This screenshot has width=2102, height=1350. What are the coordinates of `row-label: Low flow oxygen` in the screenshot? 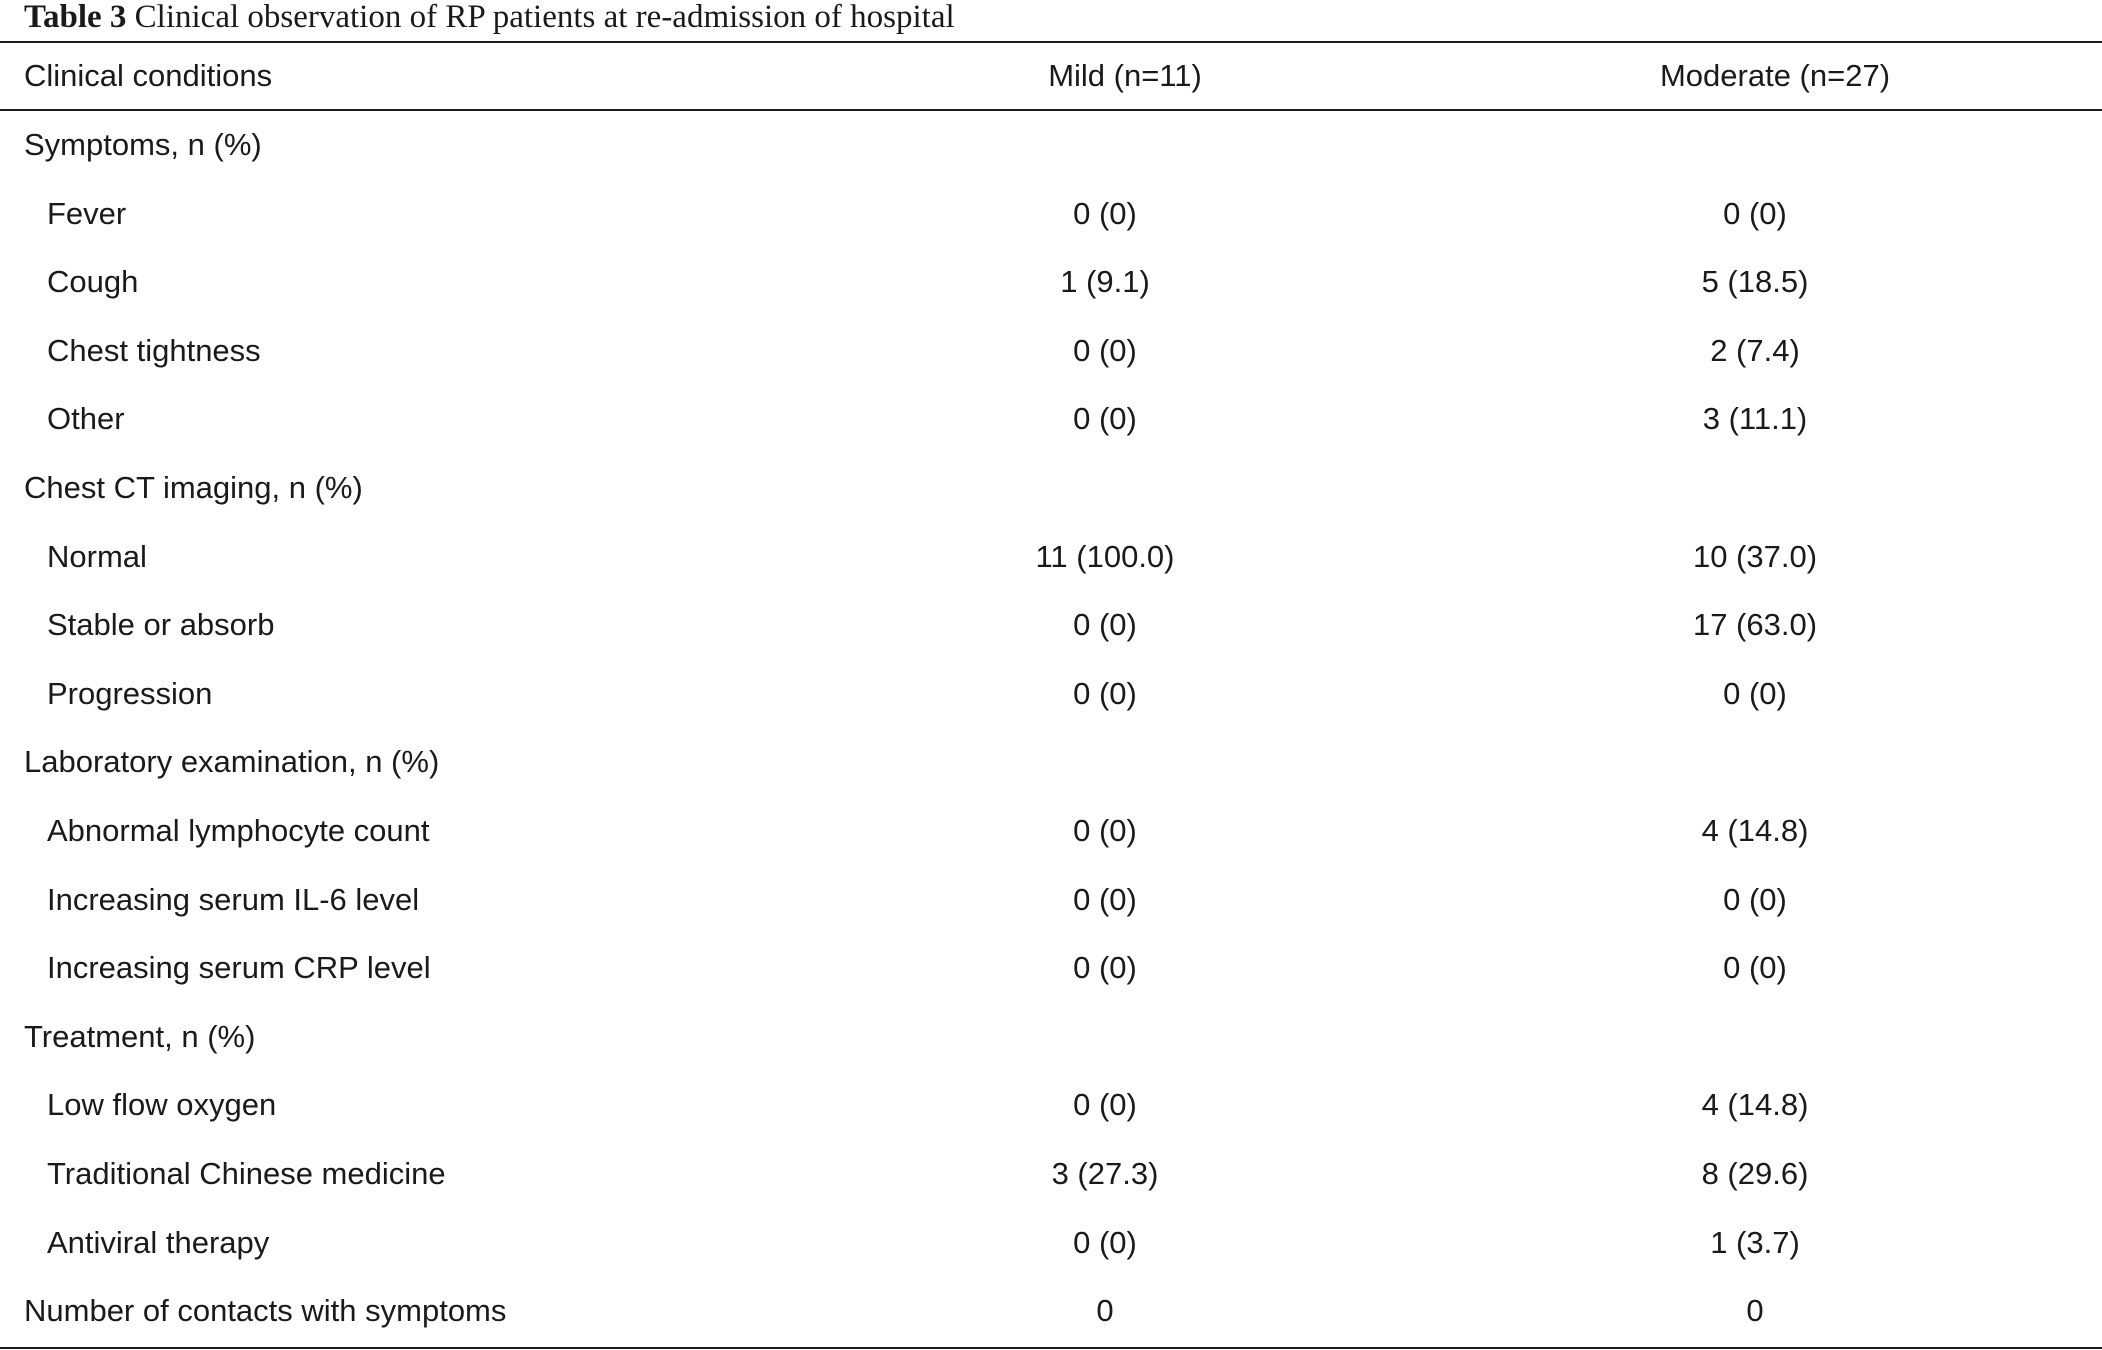 It's located at (162, 1105).